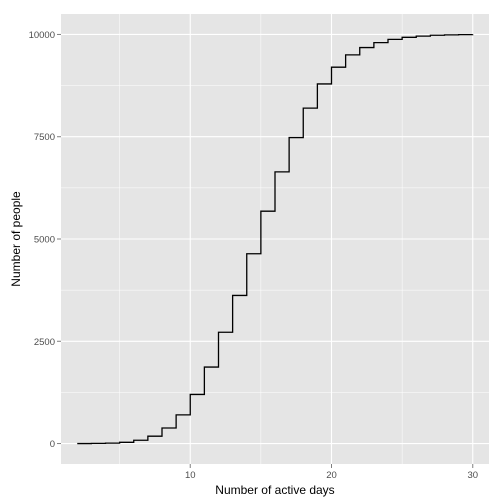 The width and height of the screenshot is (504, 504). Describe the element at coordinates (472, 475) in the screenshot. I see `x-tick-label: 30` at that location.